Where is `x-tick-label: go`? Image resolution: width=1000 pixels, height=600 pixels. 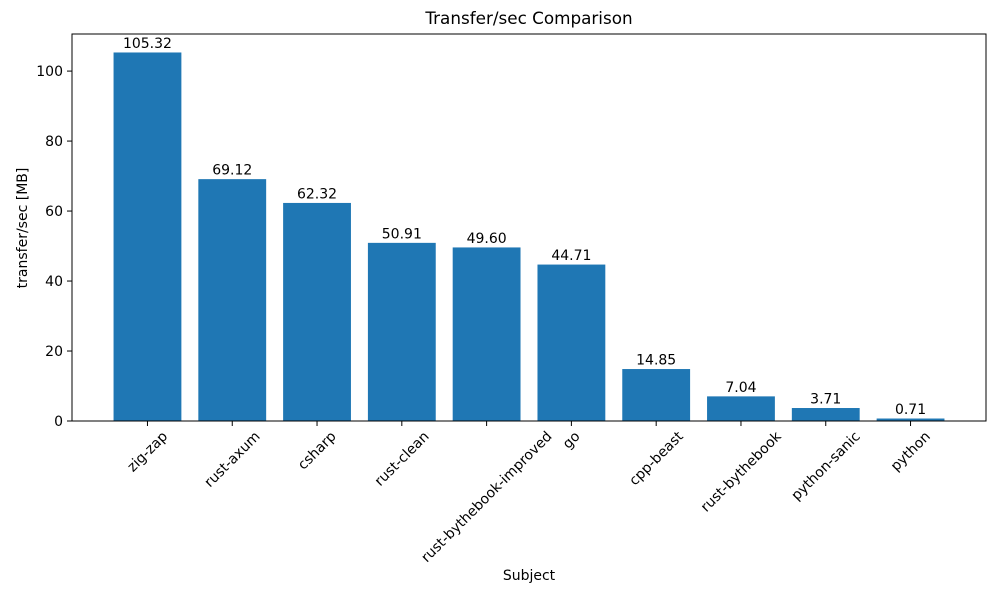 x-tick-label: go is located at coordinates (572, 441).